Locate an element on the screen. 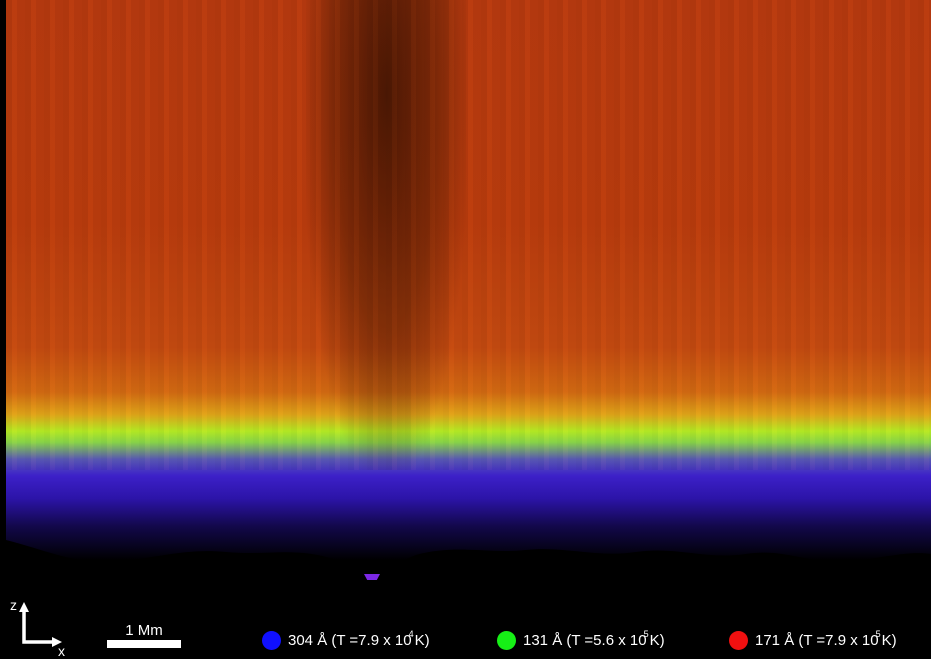 This screenshot has height=659, width=931. legend-text-131: 131 Å (T =5.6 x 105K) is located at coordinates (594, 638).